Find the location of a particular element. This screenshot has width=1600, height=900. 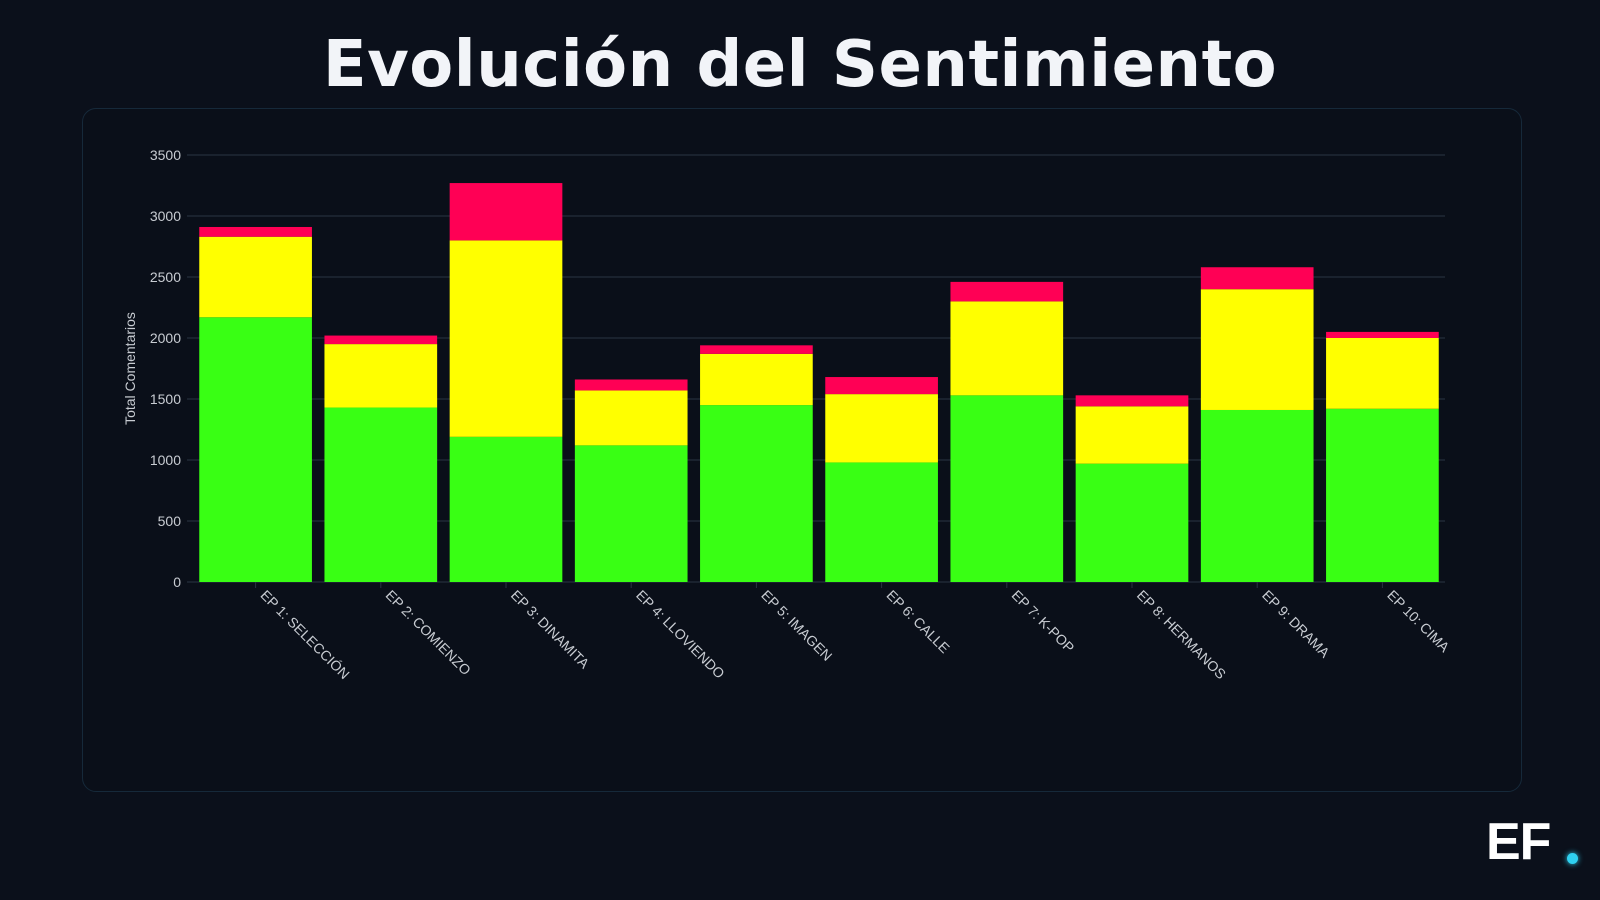

x-tick-label: EP 4: LLOVIENDO is located at coordinates (680, 634).